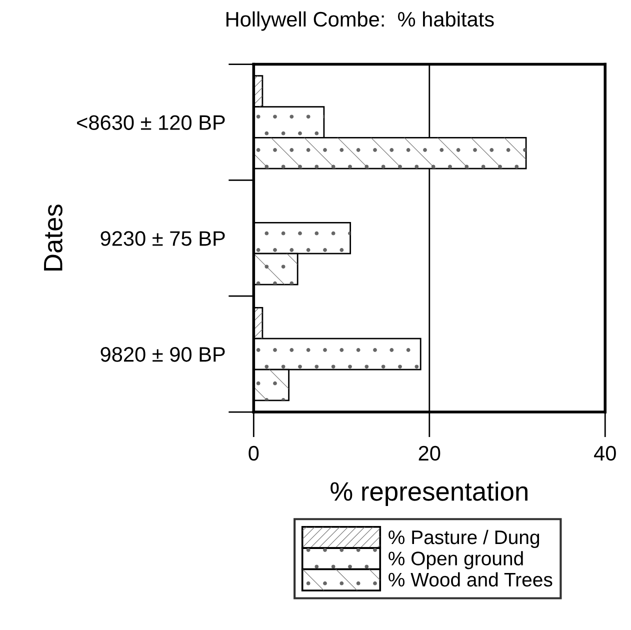  I want to click on y-axis-title: Dates, so click(53, 237).